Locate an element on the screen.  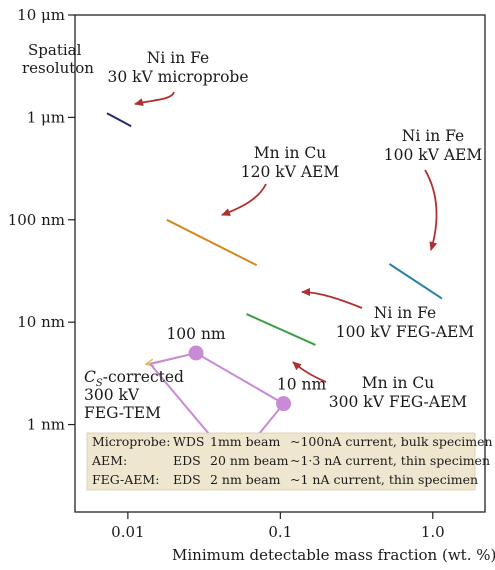
annotation-feg-aem-fe-line1: Ni in Fe is located at coordinates (405, 313).